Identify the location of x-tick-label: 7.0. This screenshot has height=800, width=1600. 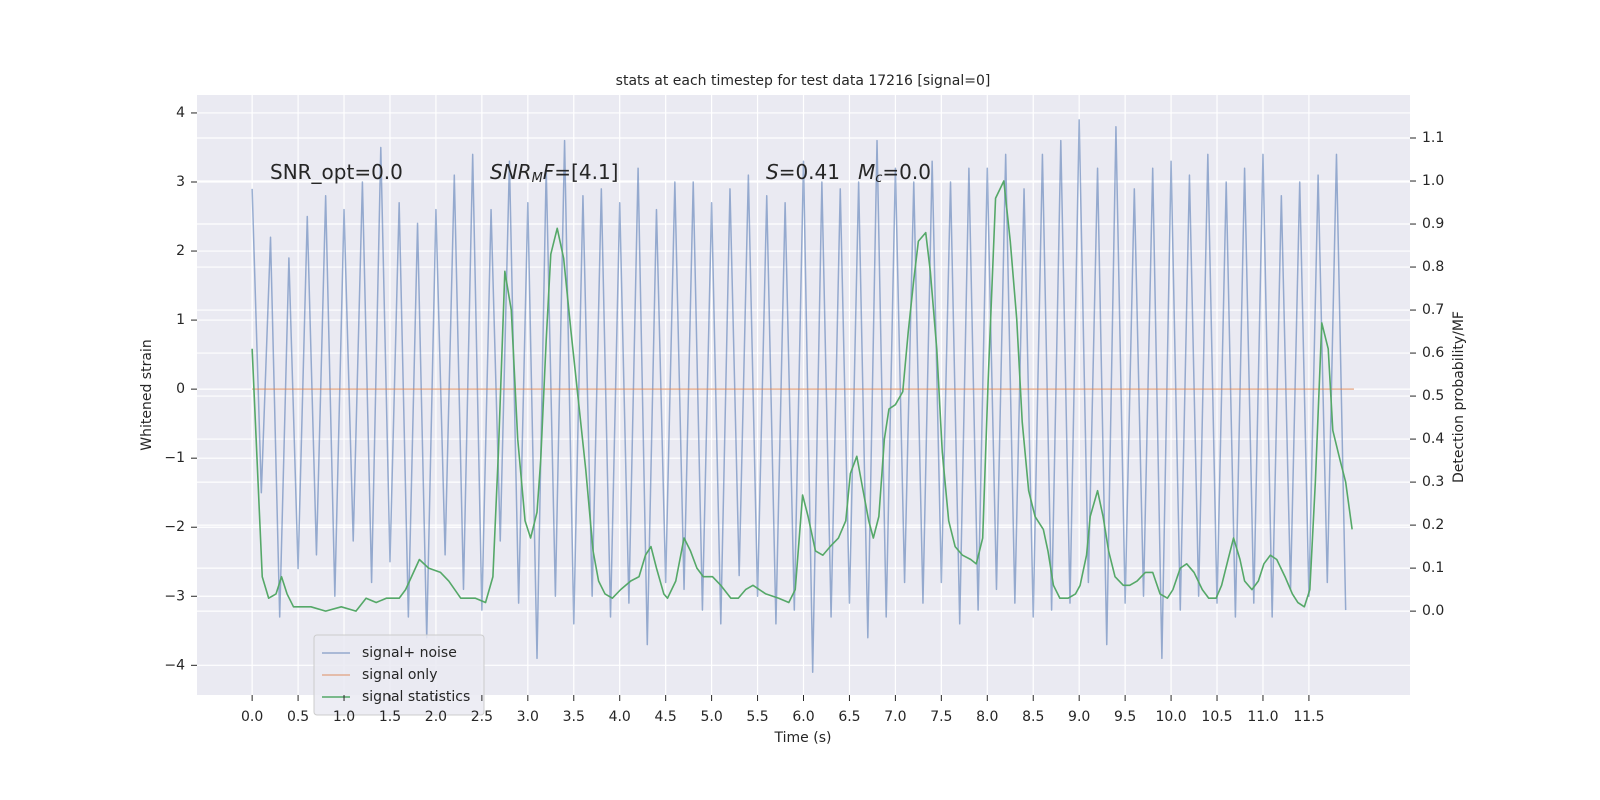
(895, 717).